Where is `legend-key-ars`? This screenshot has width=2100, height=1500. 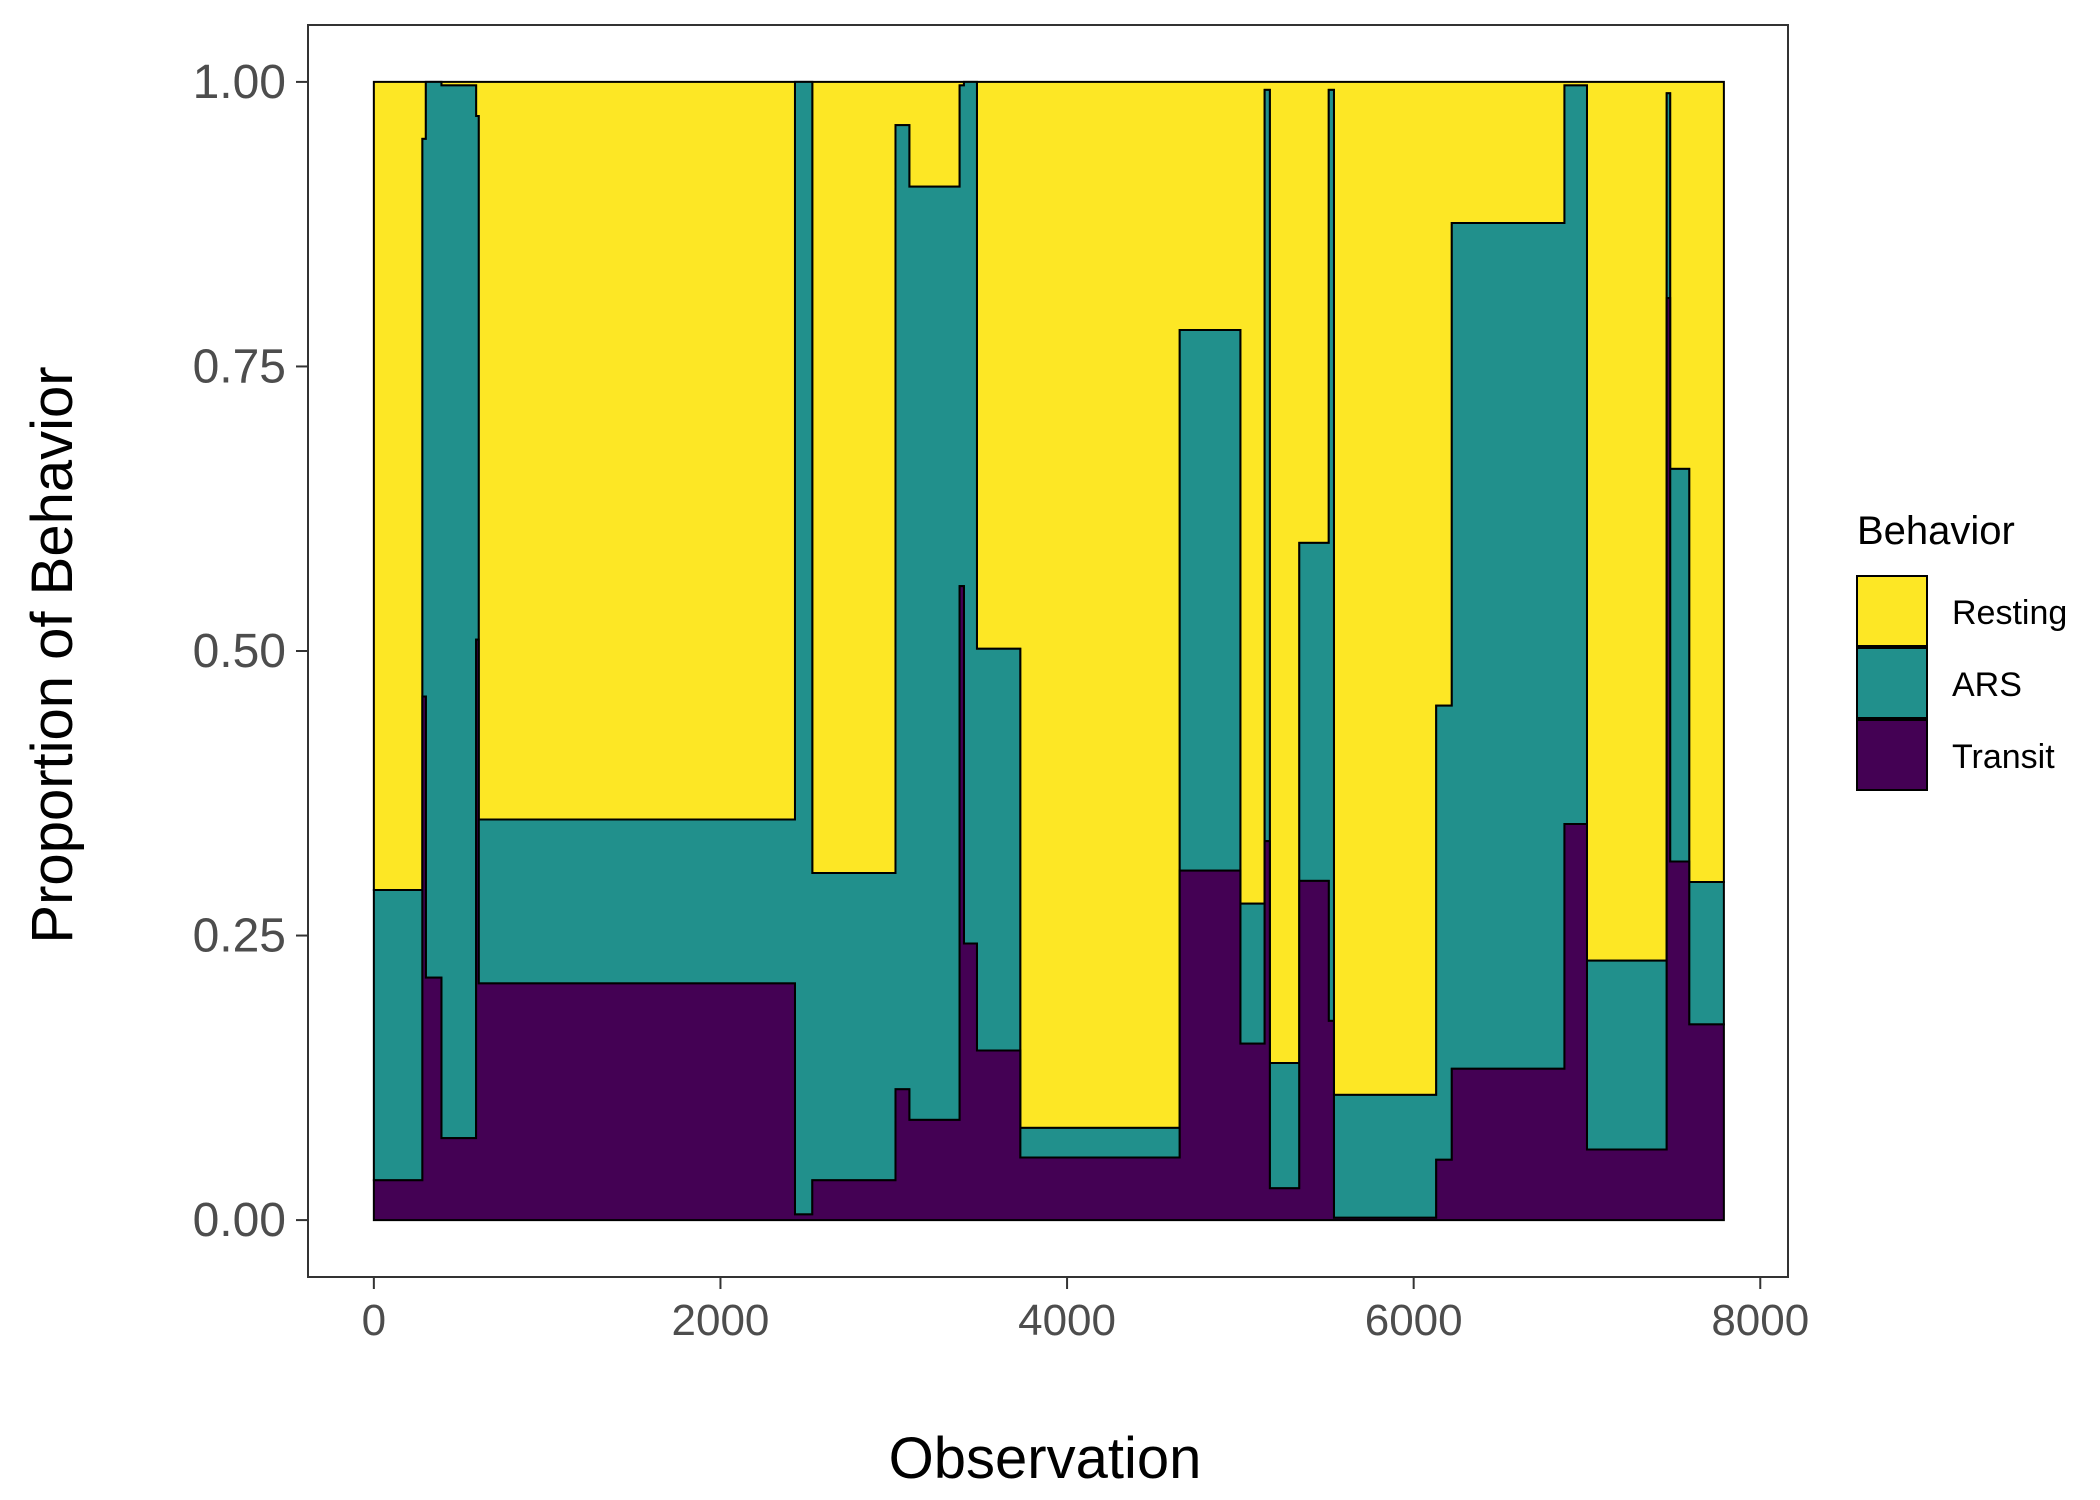
legend-key-ars is located at coordinates (1892, 683).